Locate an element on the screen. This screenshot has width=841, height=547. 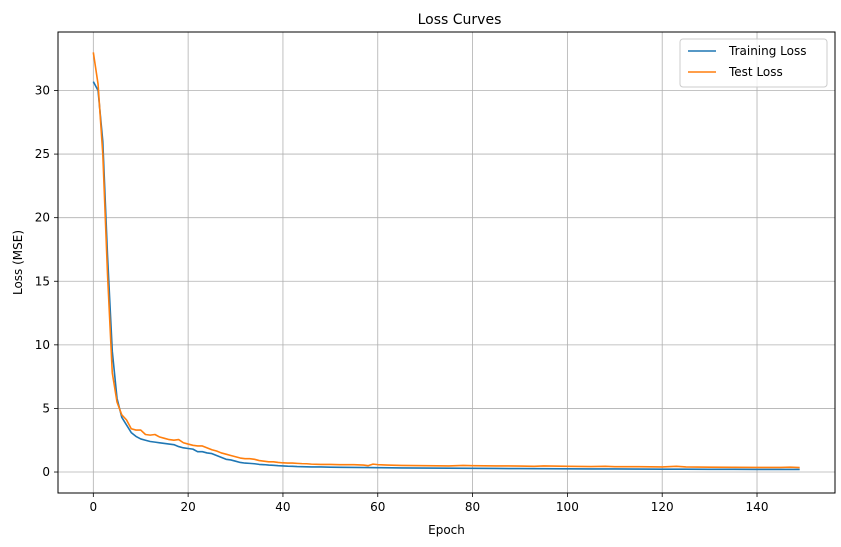
x-tick-label: 80 is located at coordinates (472, 507).